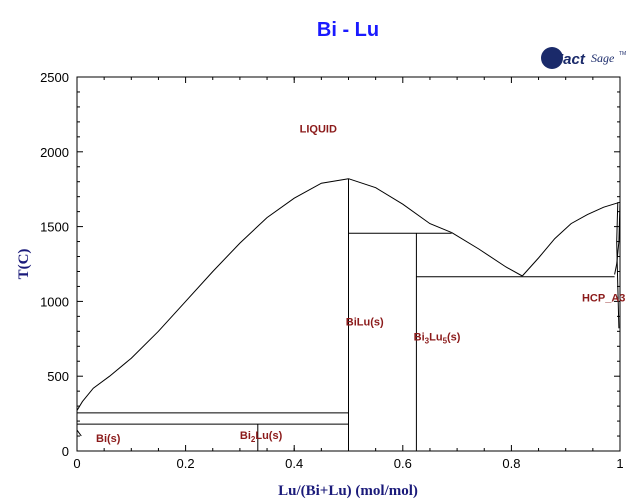 This screenshot has width=640, height=504. What do you see at coordinates (348, 30) in the screenshot?
I see `chart-title: Bi - Lu` at bounding box center [348, 30].